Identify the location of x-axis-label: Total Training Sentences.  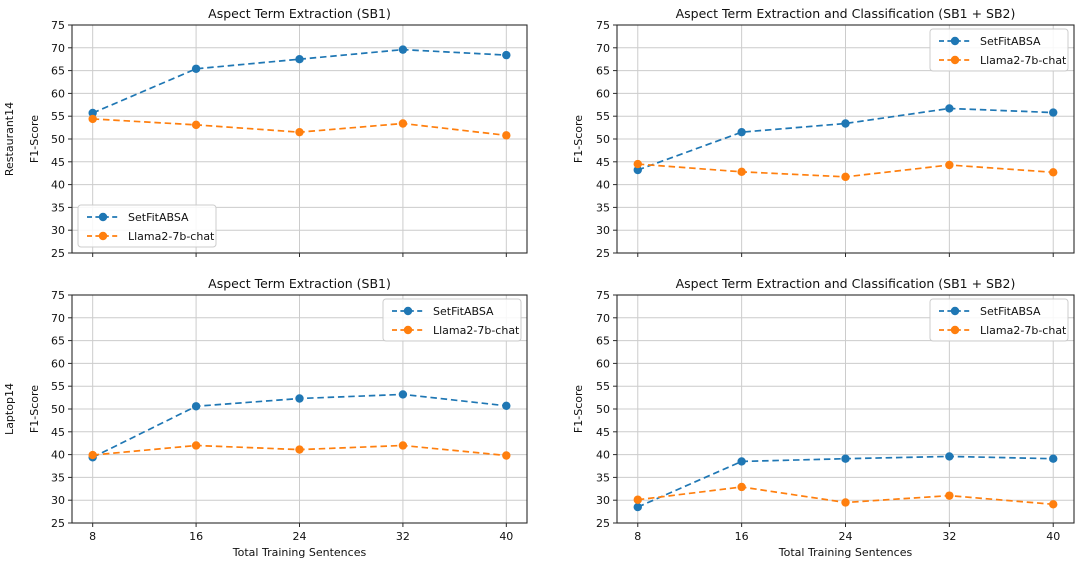
(299, 552).